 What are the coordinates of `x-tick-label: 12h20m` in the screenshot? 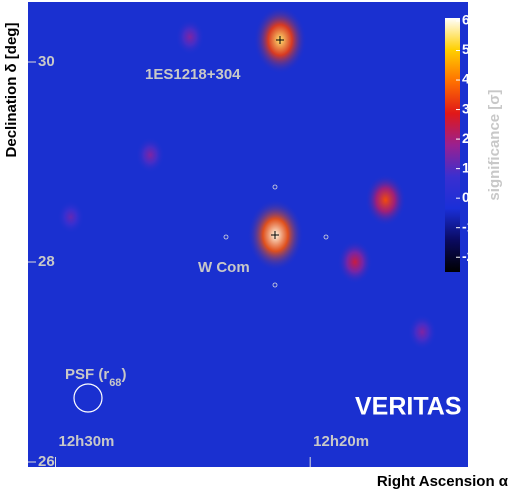 It's located at (341, 441).